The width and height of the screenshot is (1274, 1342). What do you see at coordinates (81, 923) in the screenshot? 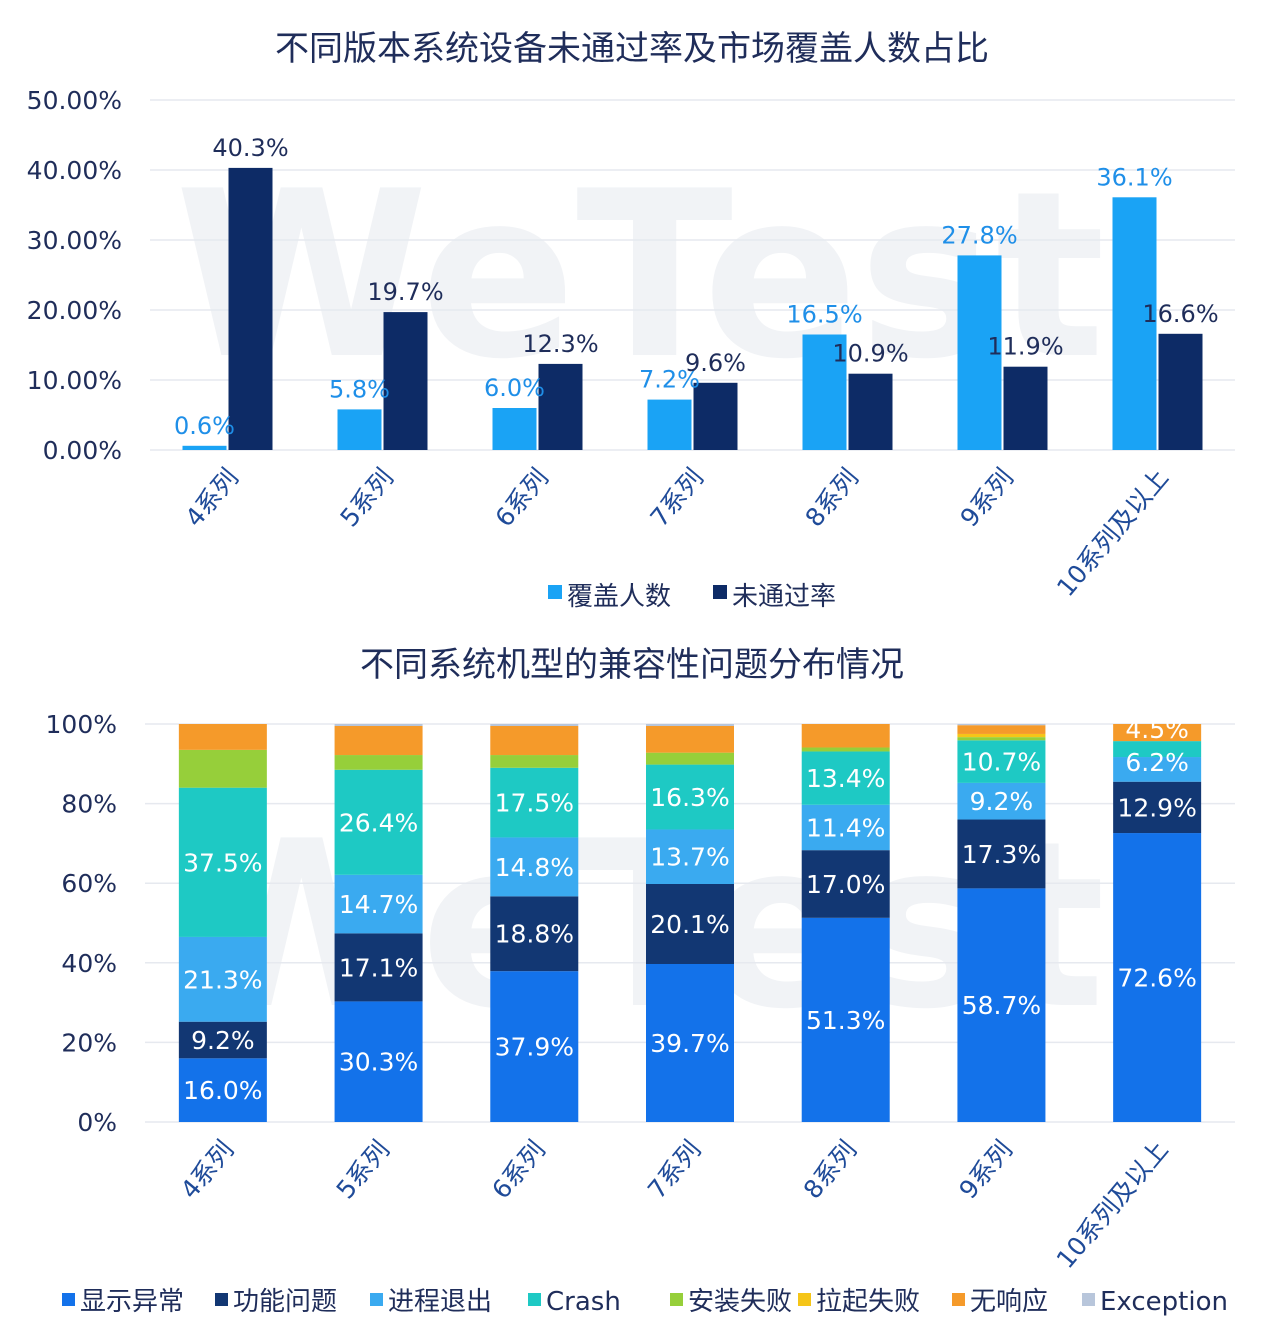
I see `y-axis-ticks: 0% 20% 40% 60% 80% 100%` at bounding box center [81, 923].